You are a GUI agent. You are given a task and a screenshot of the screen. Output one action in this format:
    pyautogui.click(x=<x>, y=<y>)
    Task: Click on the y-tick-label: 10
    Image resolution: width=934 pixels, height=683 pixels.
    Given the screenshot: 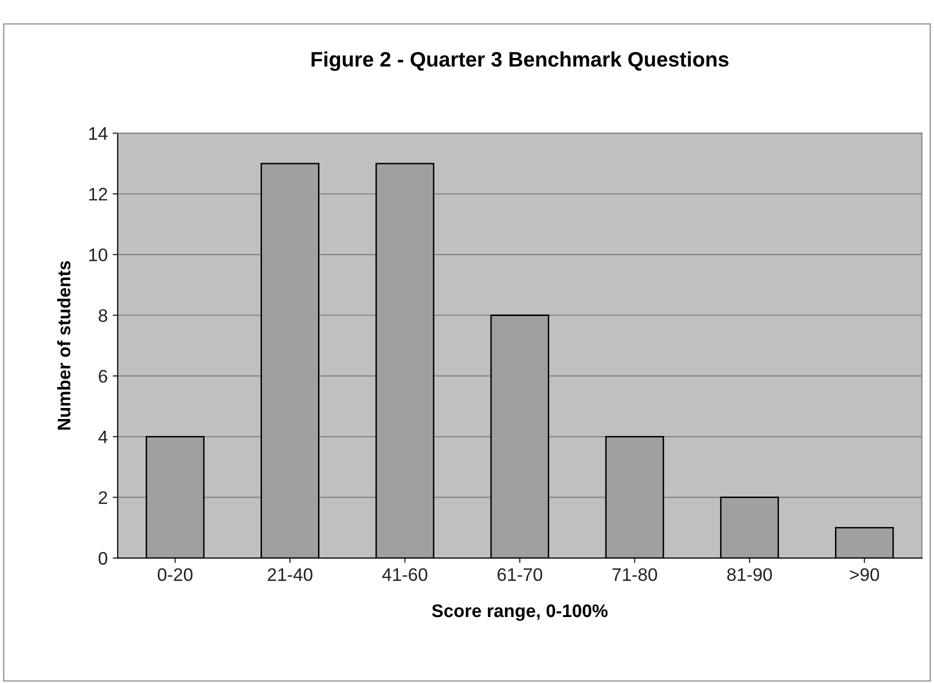 What is the action you would take?
    pyautogui.click(x=98, y=255)
    